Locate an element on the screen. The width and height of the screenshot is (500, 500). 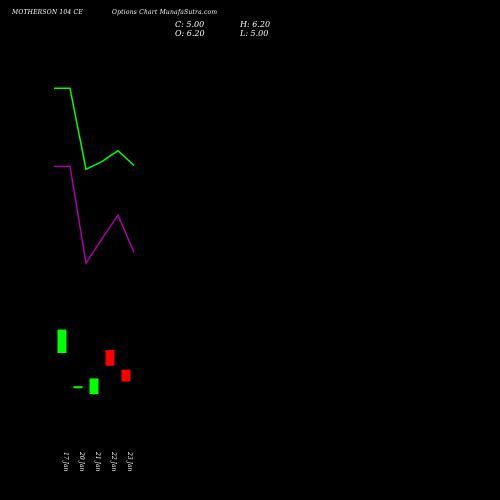
date-label: 21 Jan is located at coordinates (97, 461).